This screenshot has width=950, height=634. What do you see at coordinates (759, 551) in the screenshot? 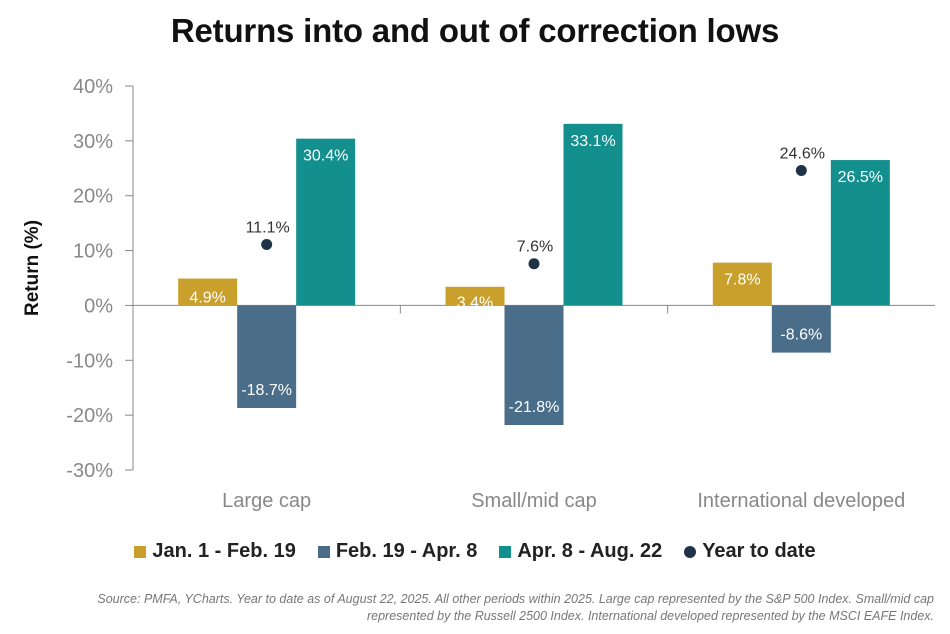
I see `legend-label: Year to date` at bounding box center [759, 551].